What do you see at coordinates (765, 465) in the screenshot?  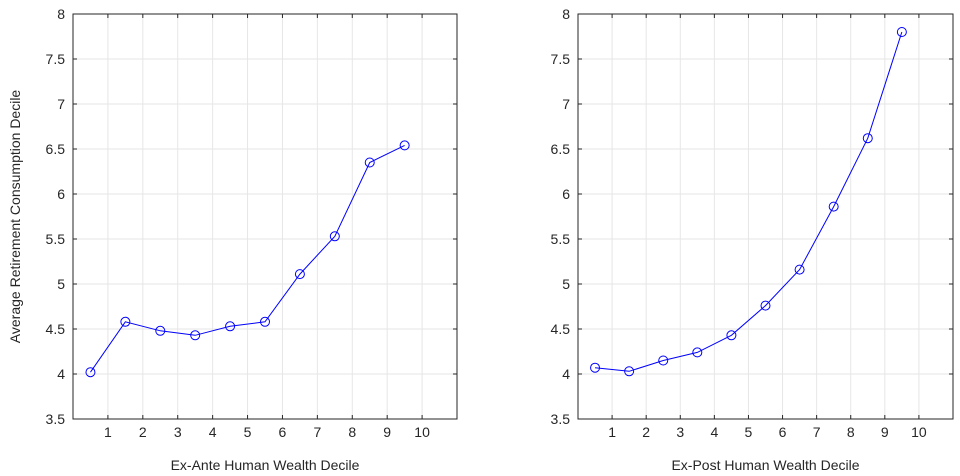 I see `x-axis-label: Ex-Post Human Wealth Decile` at bounding box center [765, 465].